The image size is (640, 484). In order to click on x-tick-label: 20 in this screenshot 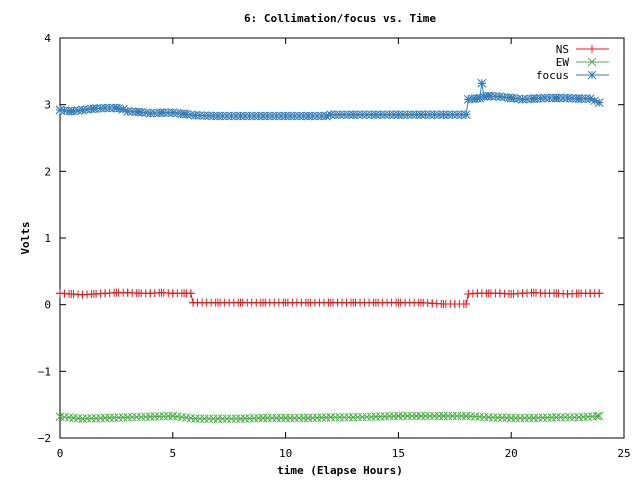, I will do `click(511, 453)`.